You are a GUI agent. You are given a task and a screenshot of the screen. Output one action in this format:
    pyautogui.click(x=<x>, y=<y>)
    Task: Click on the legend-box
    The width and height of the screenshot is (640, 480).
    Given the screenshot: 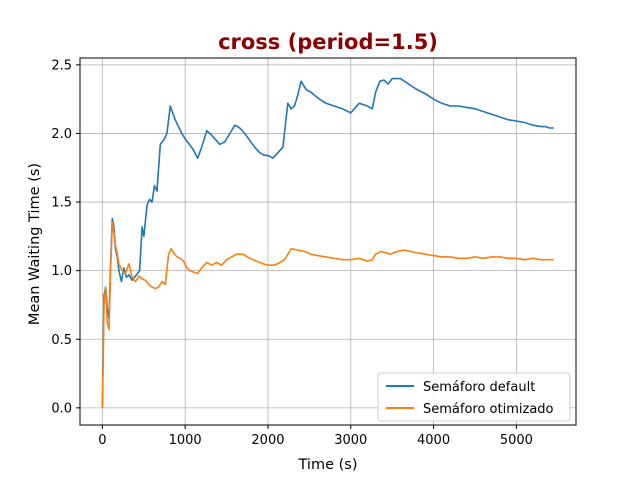 What is the action you would take?
    pyautogui.click(x=474, y=397)
    